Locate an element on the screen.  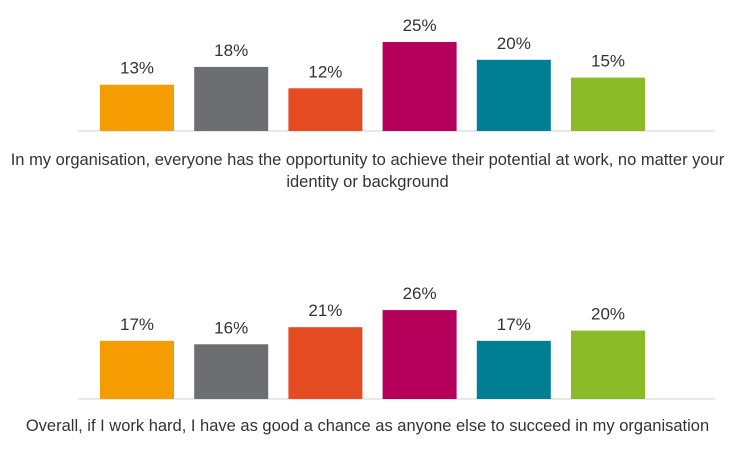
data-label: 12% is located at coordinates (325, 71).